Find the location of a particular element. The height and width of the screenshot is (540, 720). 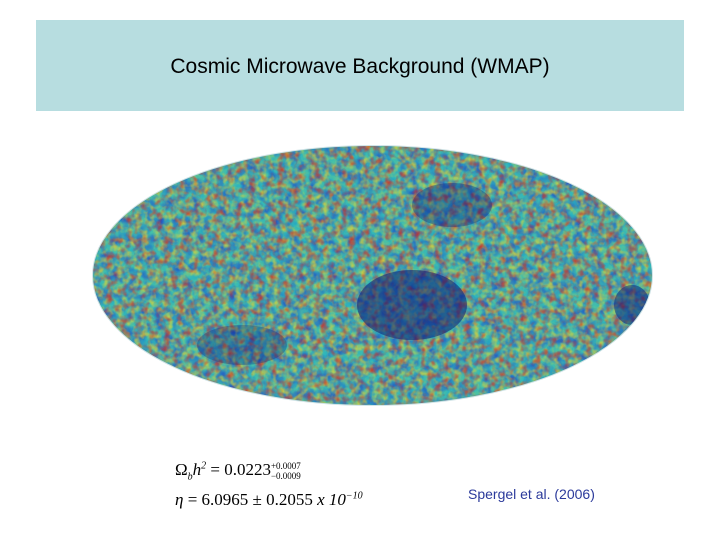

eta-value: = 6.0965 ± 0.2055 is located at coordinates (250, 499).